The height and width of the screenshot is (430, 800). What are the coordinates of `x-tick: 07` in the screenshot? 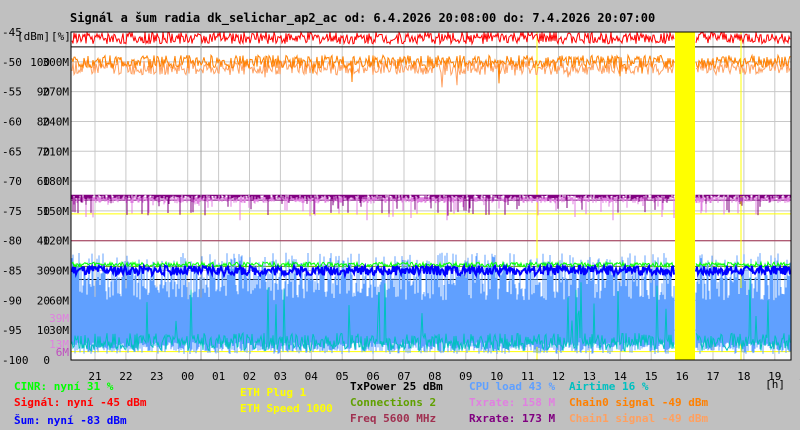 It's located at (403, 376).